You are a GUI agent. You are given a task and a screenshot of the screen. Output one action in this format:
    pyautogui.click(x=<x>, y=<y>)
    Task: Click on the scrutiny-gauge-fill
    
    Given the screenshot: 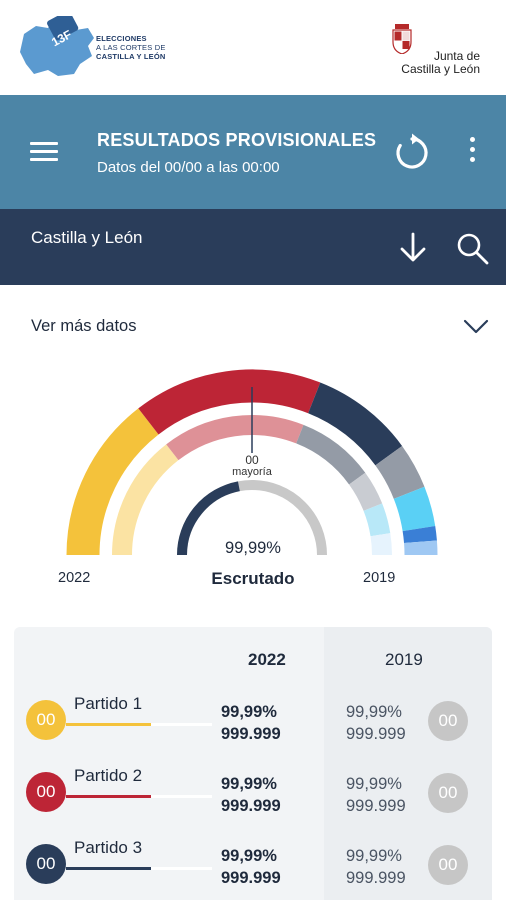 What is the action you would take?
    pyautogui.click(x=208, y=518)
    